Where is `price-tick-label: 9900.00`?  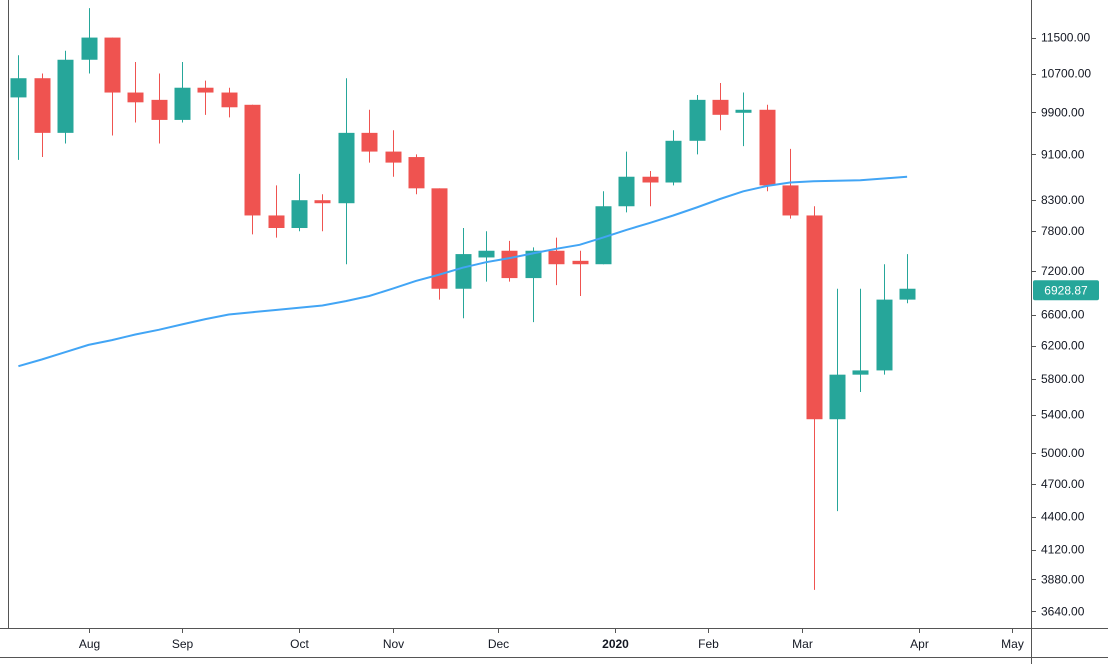
price-tick-label: 9900.00 is located at coordinates (1063, 112).